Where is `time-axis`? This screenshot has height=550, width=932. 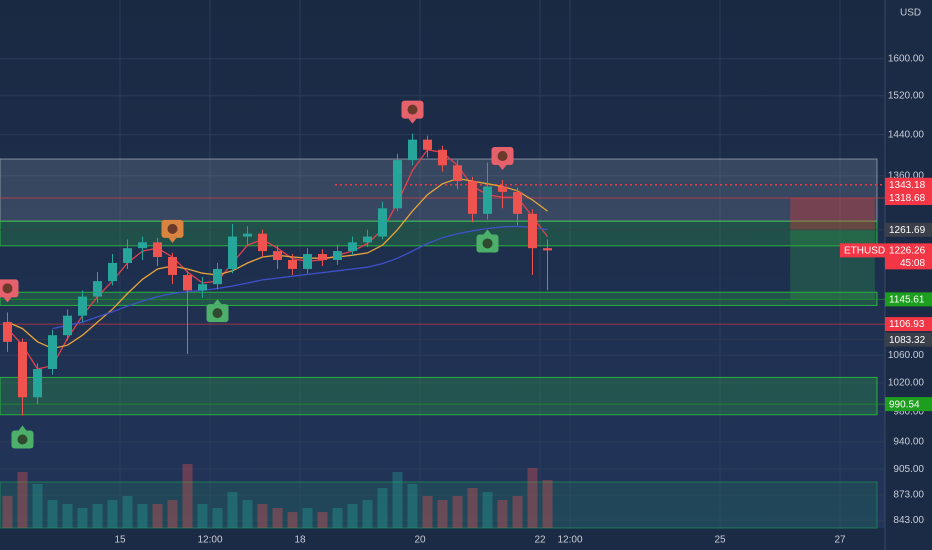
time-axis is located at coordinates (442, 539).